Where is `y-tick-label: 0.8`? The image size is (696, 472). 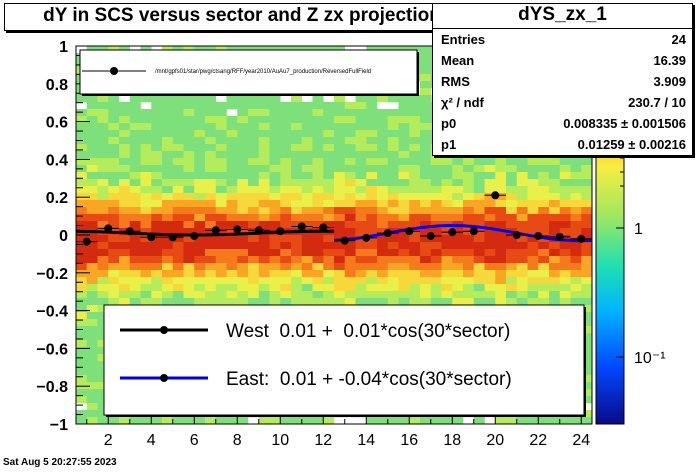 y-tick-label: 0.8 is located at coordinates (57, 85).